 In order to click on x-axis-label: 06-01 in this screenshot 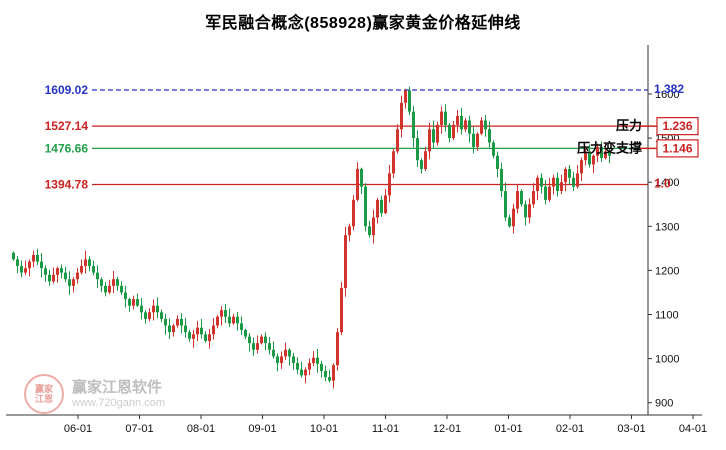, I will do `click(78, 429)`.